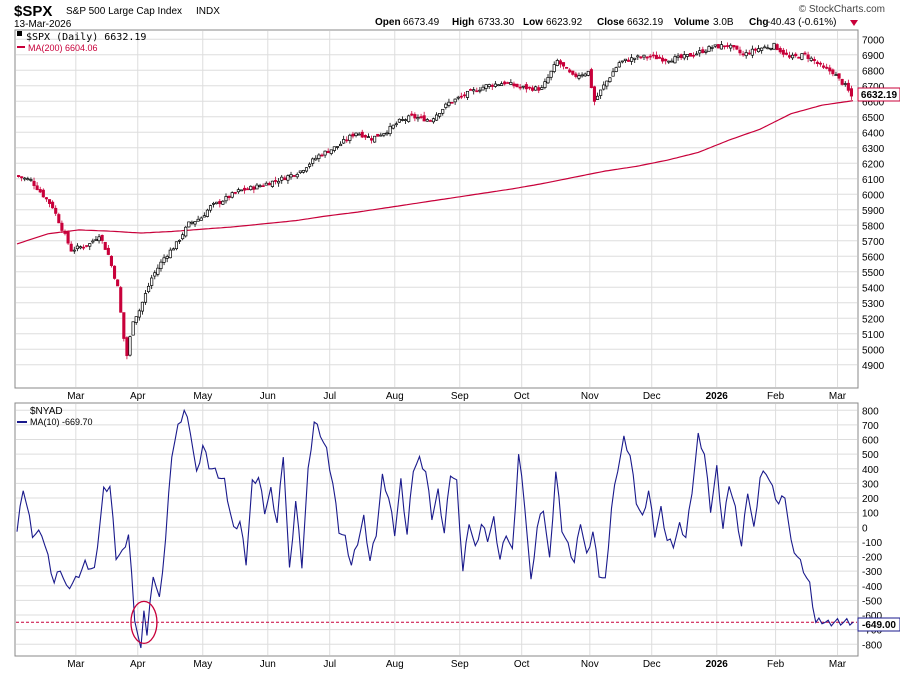  What do you see at coordinates (522, 396) in the screenshot?
I see `price-x-tick: Oct` at bounding box center [522, 396].